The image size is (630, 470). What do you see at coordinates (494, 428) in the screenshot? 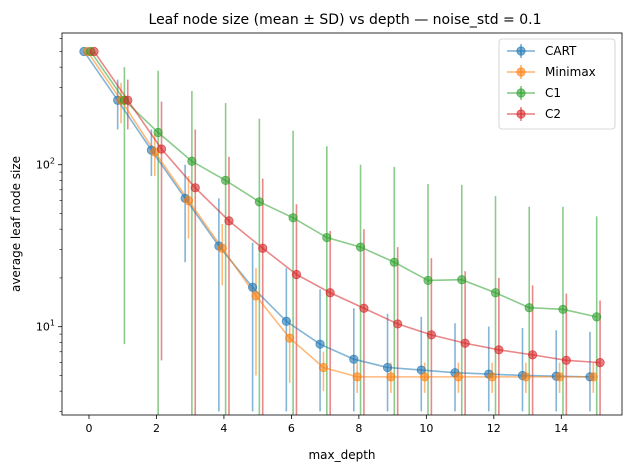
I see `x-tick-label: 12` at bounding box center [494, 428].